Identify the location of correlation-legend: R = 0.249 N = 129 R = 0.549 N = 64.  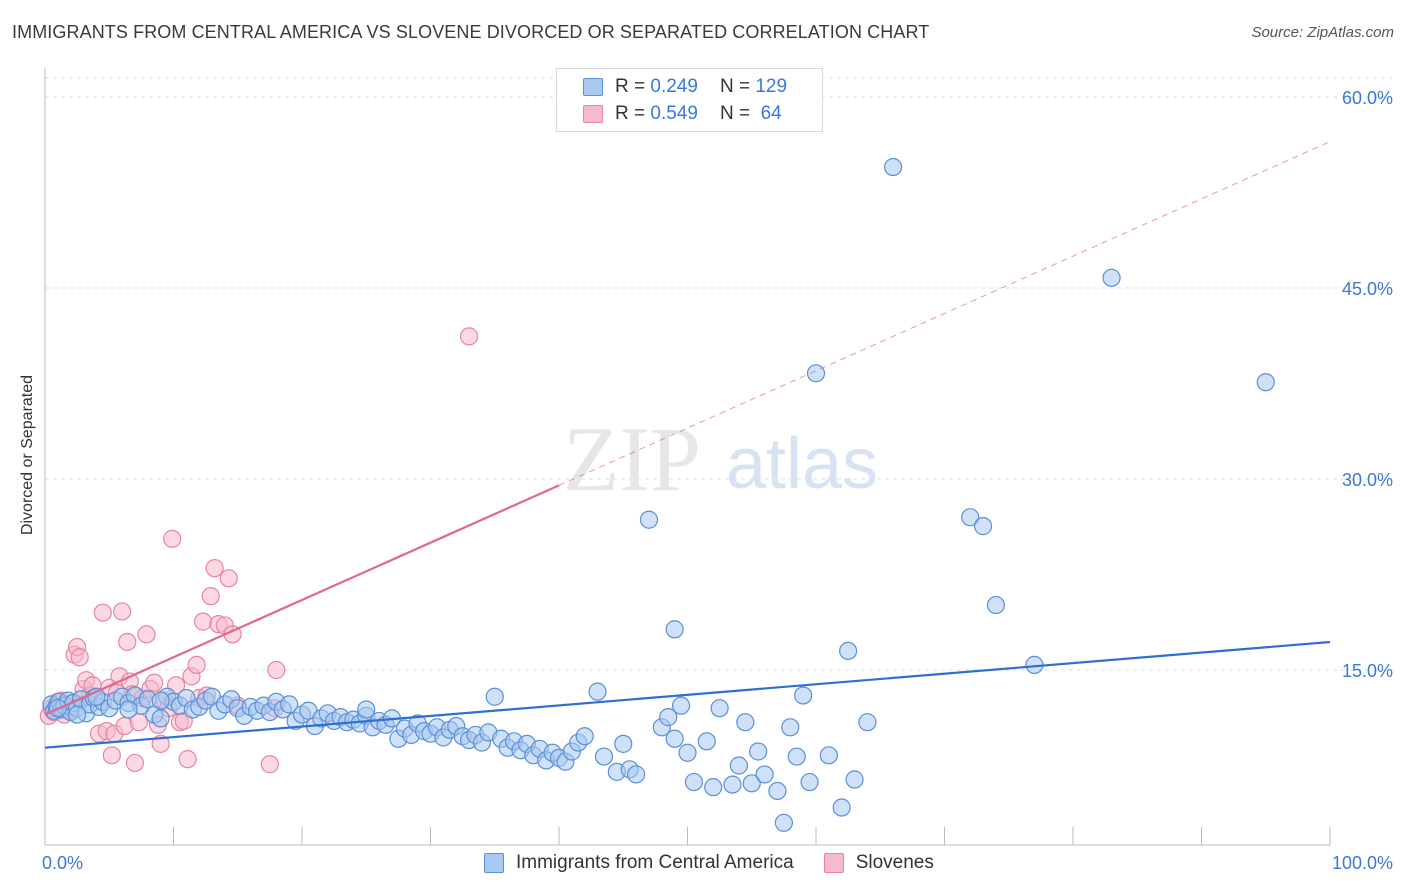
(689, 100).